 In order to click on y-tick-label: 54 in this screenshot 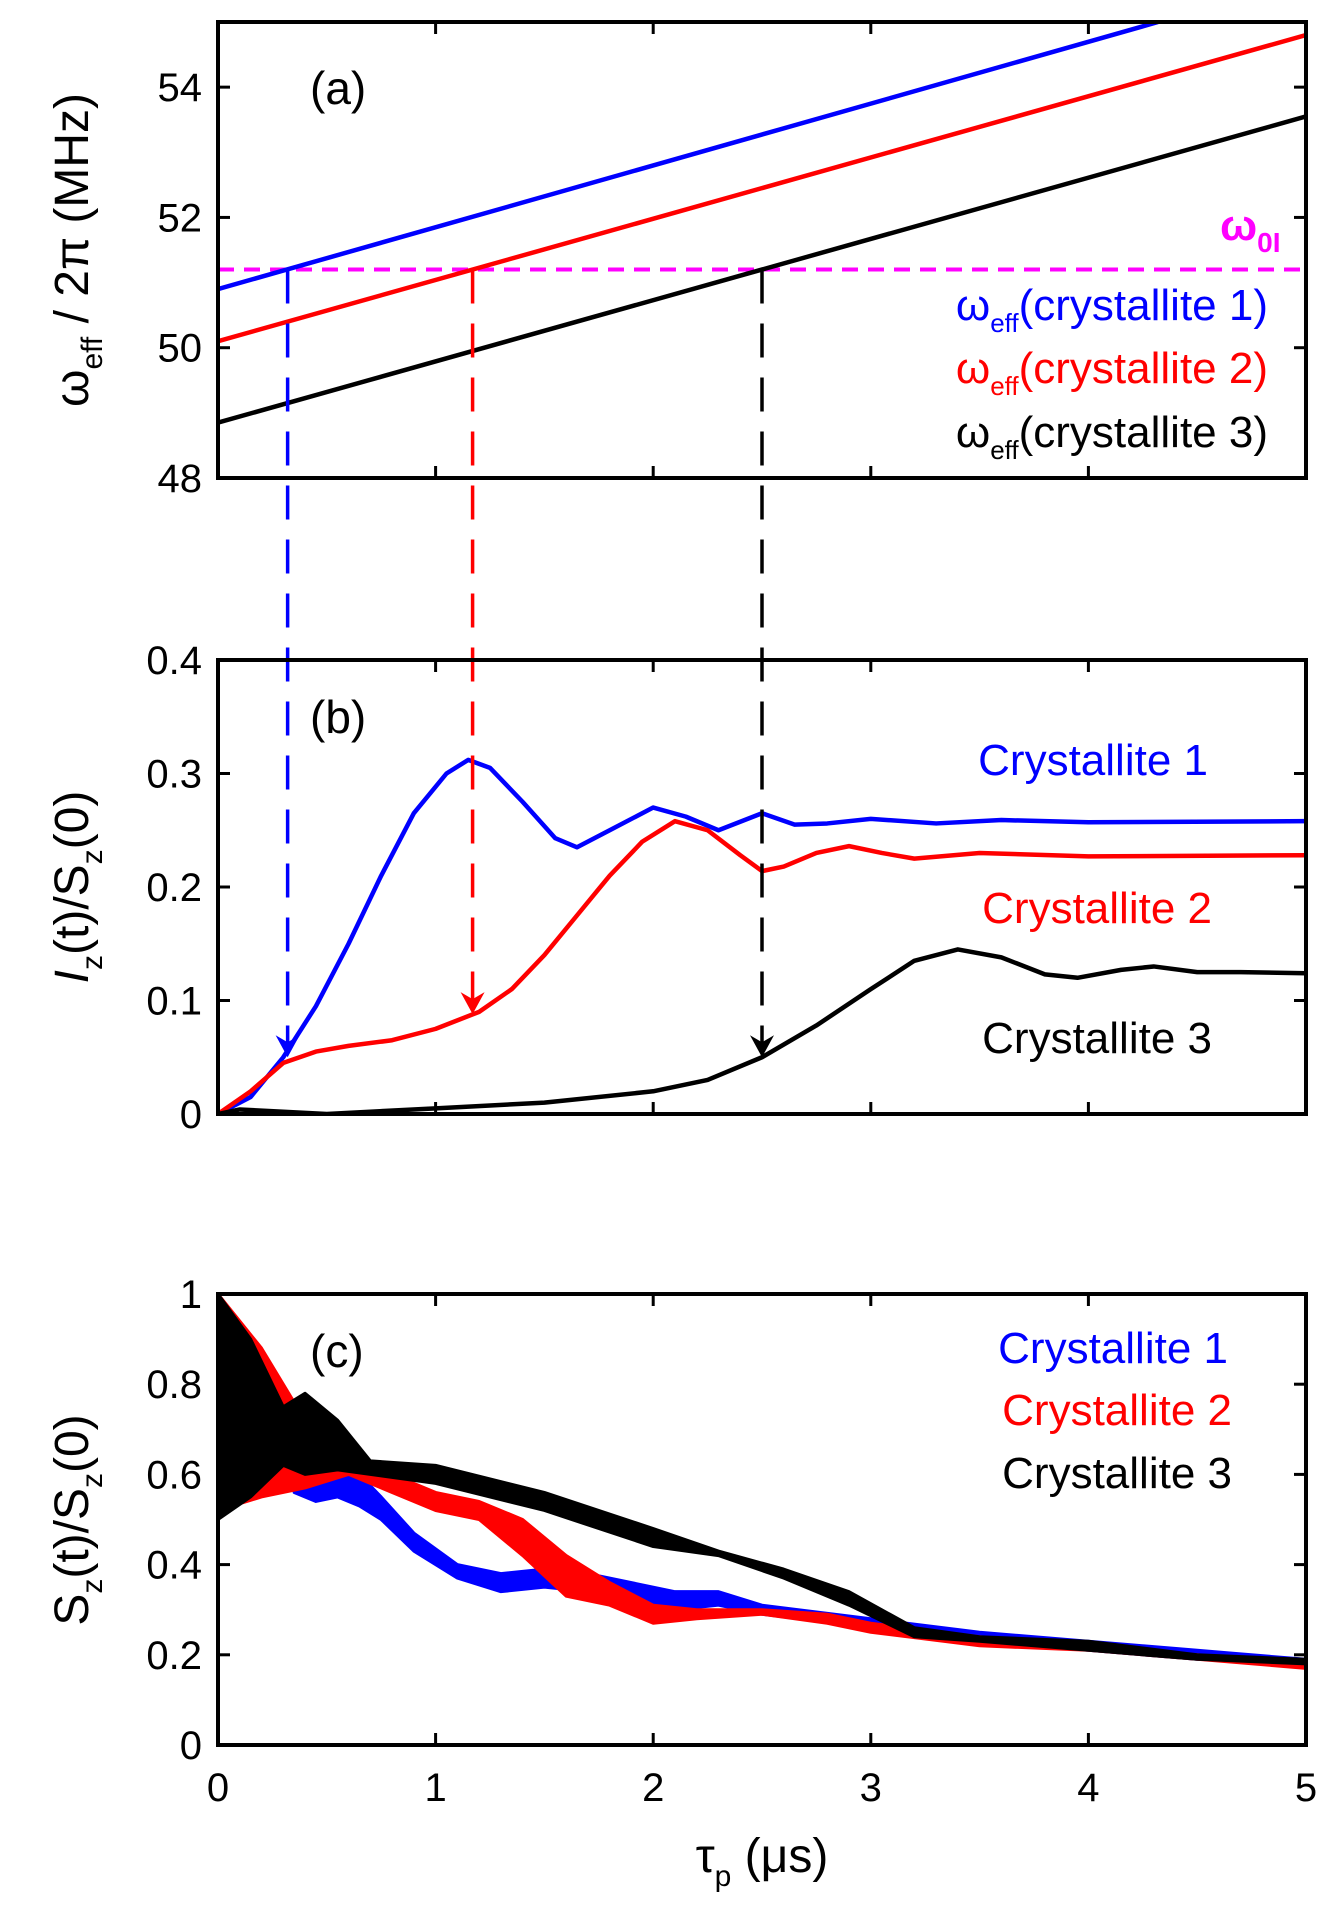, I will do `click(180, 88)`.